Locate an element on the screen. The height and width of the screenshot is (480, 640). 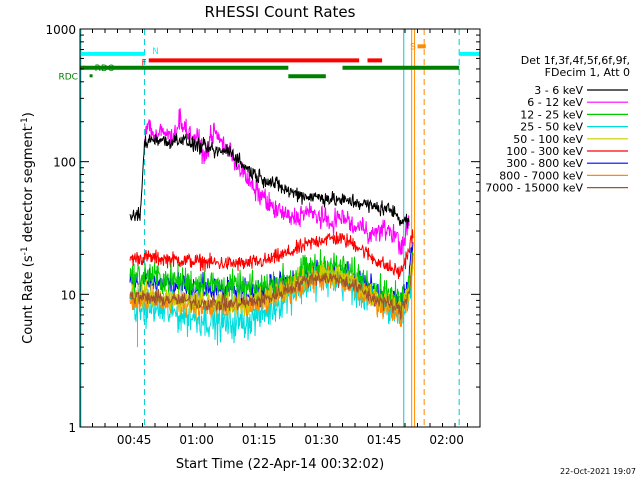
footer-timestamp: 22-Oct-2021 19:07 is located at coordinates (598, 471).